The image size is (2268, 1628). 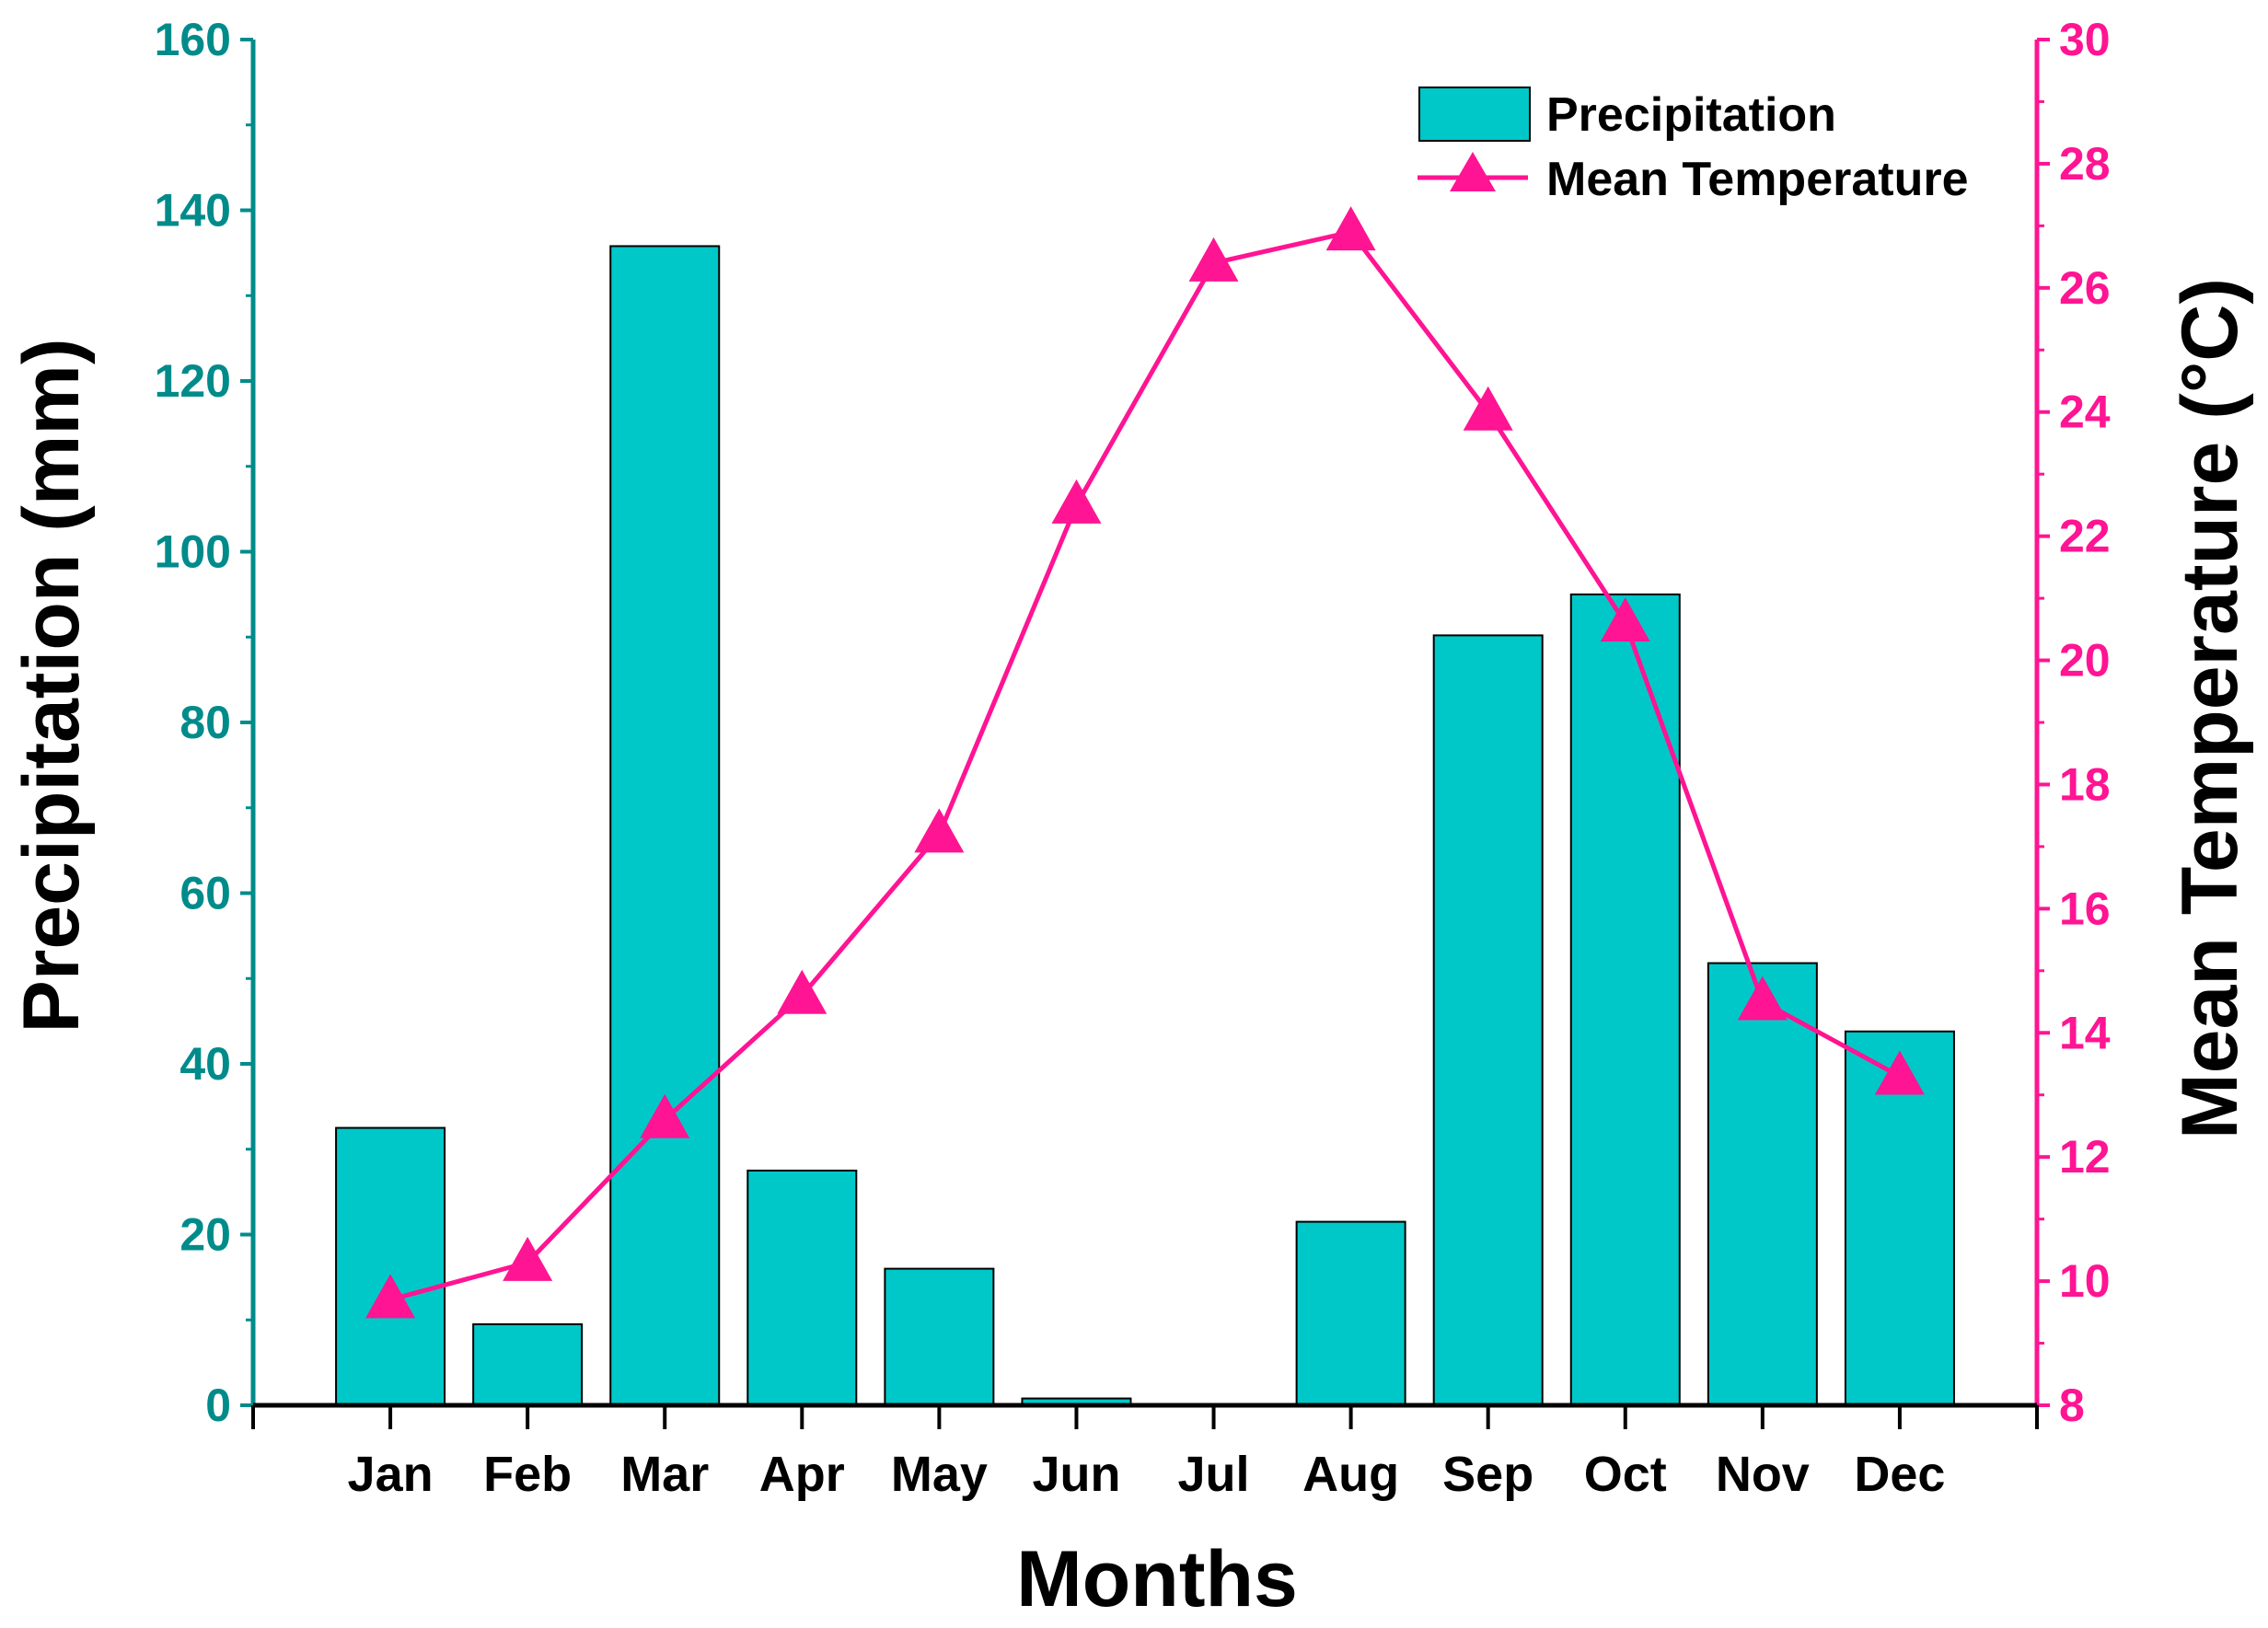 What do you see at coordinates (1625, 1474) in the screenshot?
I see `x-tick-label-oct: Oct` at bounding box center [1625, 1474].